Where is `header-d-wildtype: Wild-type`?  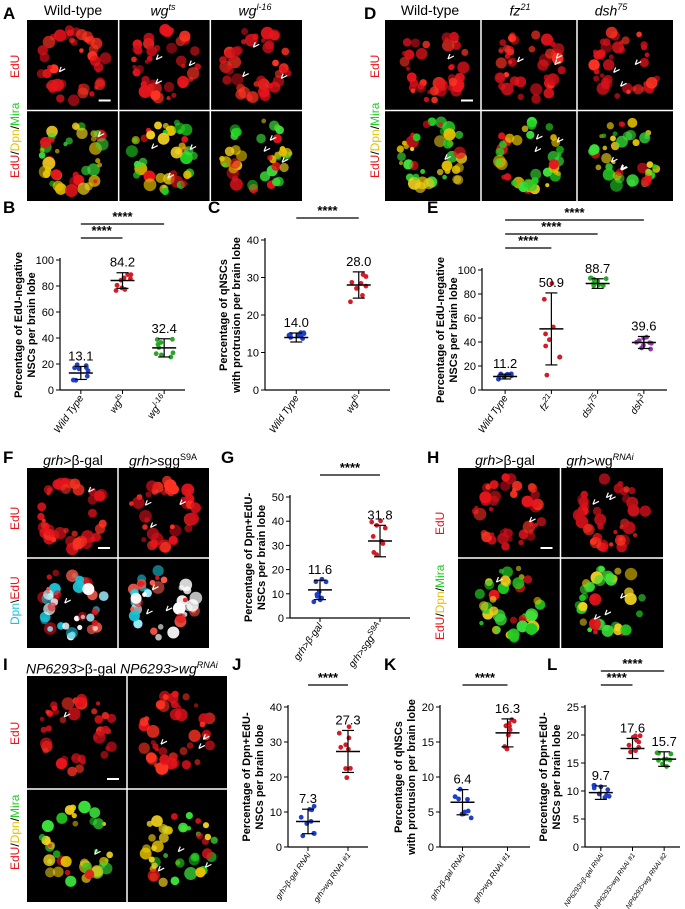
header-d-wildtype: Wild-type is located at coordinates (430, 10).